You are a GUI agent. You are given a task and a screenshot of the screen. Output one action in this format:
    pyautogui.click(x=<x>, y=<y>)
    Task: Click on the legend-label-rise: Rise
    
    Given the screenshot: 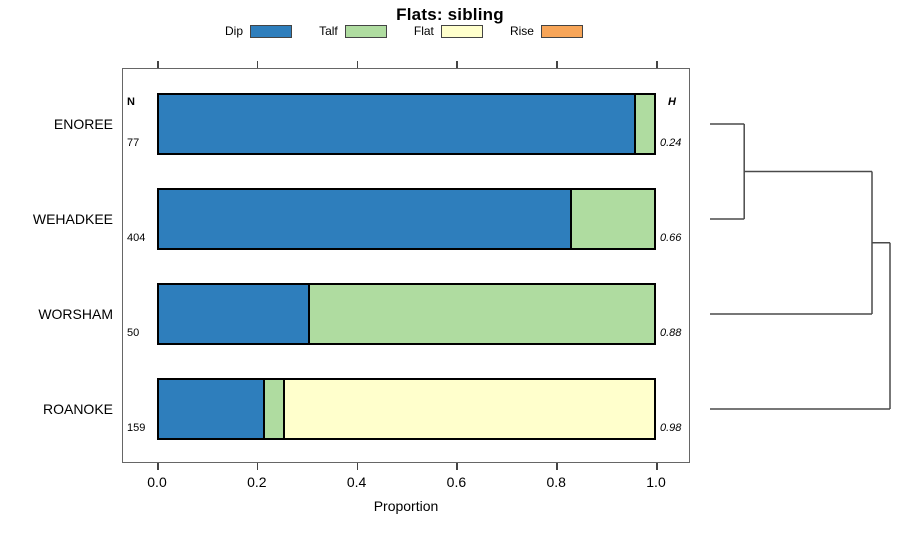 What is the action you would take?
    pyautogui.click(x=521, y=31)
    